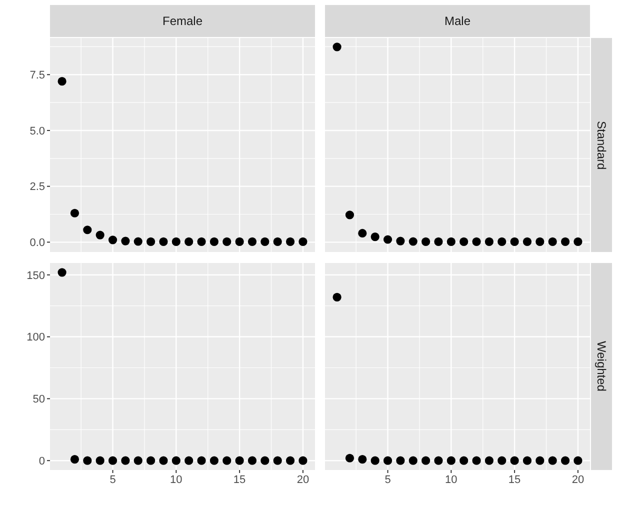 The width and height of the screenshot is (638, 511). What do you see at coordinates (37, 243) in the screenshot?
I see `y-tick-label: 0.0` at bounding box center [37, 243].